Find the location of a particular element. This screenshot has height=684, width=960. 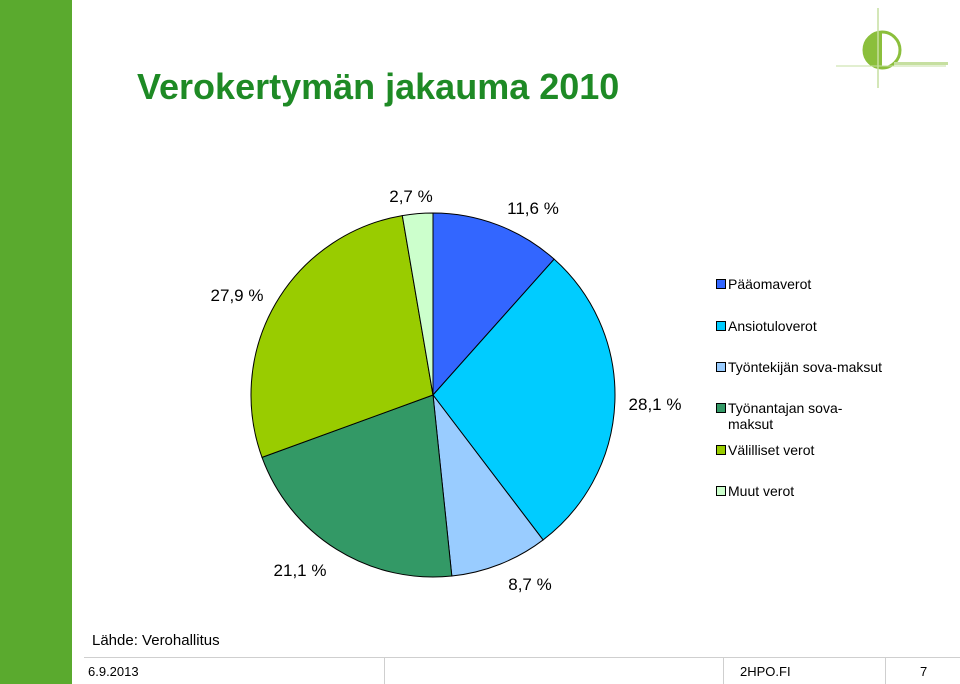

sidebar-accent is located at coordinates (36, 342).